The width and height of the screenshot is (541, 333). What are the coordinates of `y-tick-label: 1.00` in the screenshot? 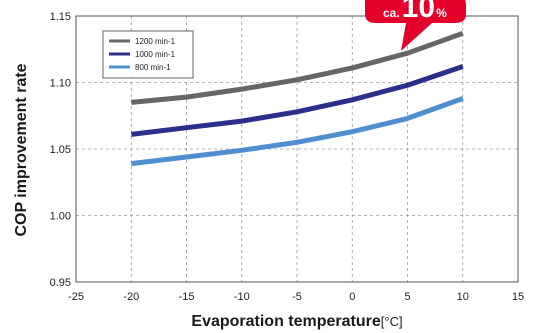 It's located at (60, 217).